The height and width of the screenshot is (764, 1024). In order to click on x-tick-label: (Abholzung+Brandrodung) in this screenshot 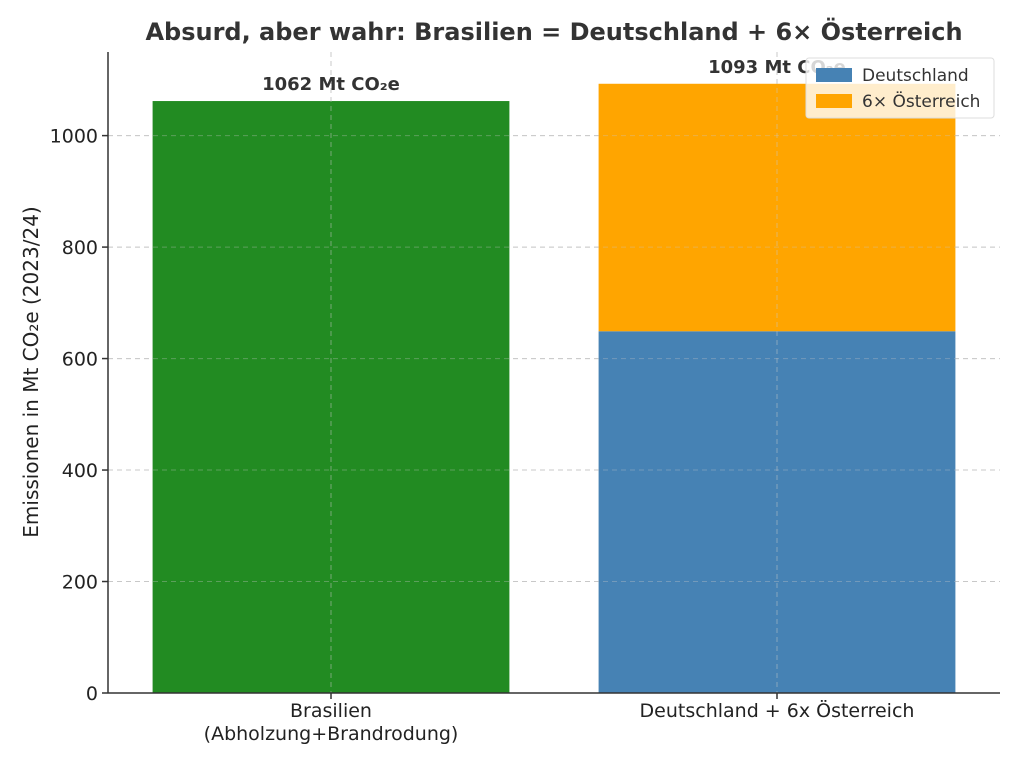, I will do `click(331, 734)`.